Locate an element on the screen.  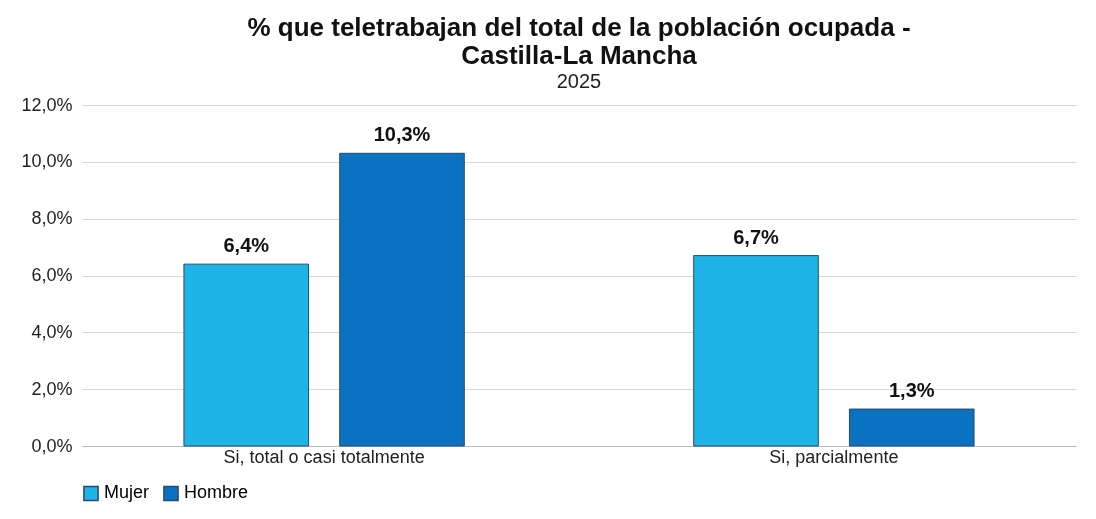
y-tick-label: 4,0% is located at coordinates (52, 331).